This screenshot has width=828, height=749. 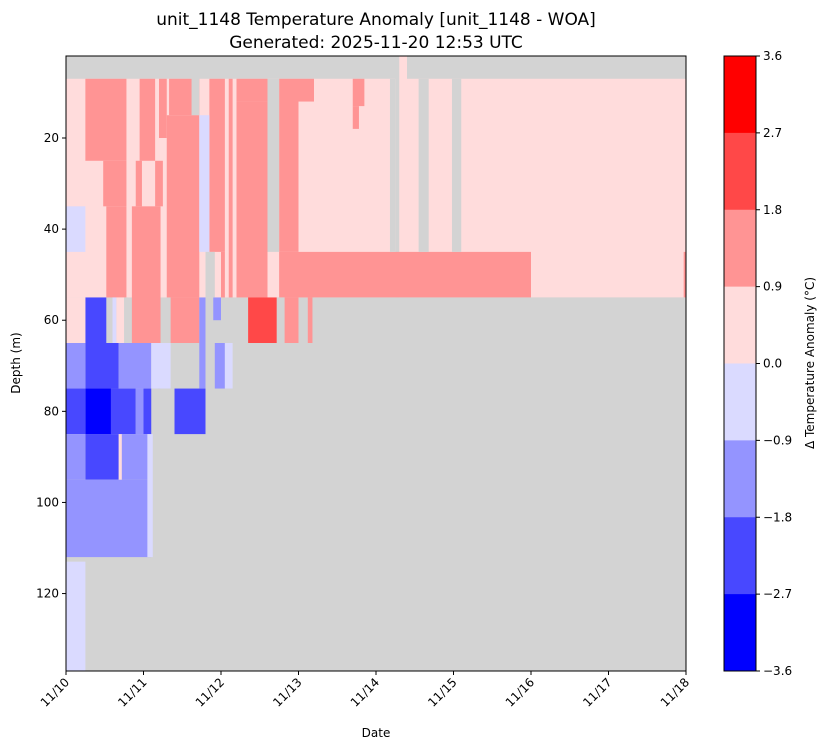 I want to click on x-tick-label: 11/18, so click(x=675, y=692).